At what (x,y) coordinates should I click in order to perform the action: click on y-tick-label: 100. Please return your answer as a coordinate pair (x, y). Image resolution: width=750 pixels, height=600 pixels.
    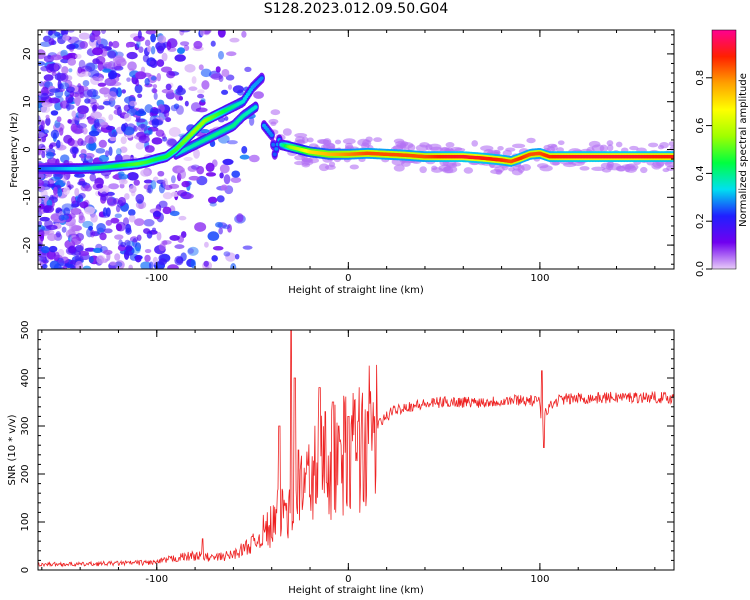
    Looking at the image, I should click on (25, 521).